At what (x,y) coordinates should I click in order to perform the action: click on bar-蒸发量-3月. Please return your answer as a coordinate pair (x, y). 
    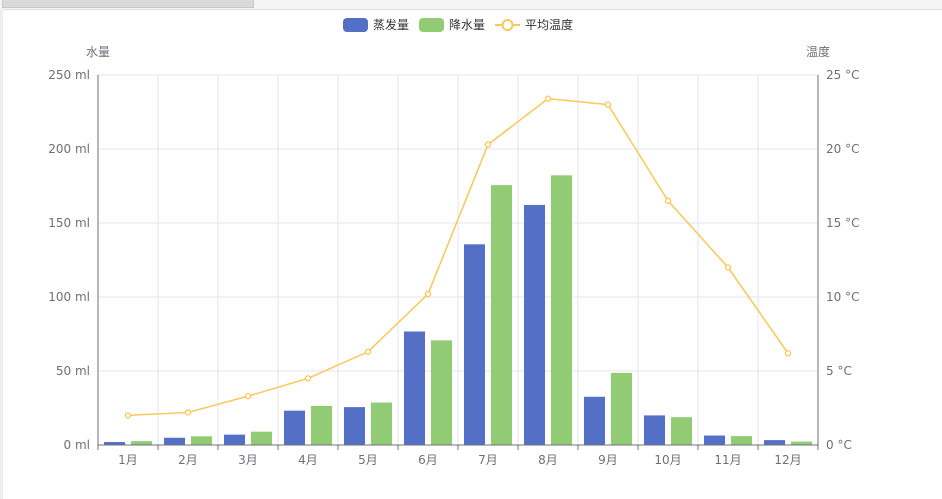
    Looking at the image, I should click on (234, 439).